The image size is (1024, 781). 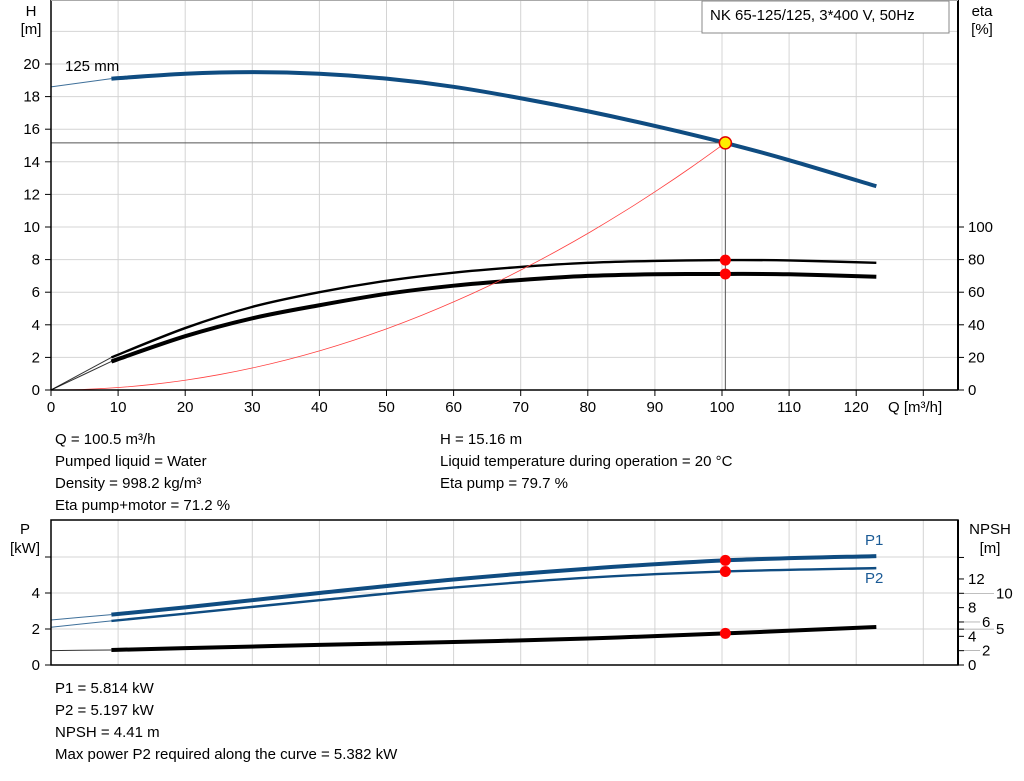 What do you see at coordinates (25, 529) in the screenshot?
I see `p-axis-label: P` at bounding box center [25, 529].